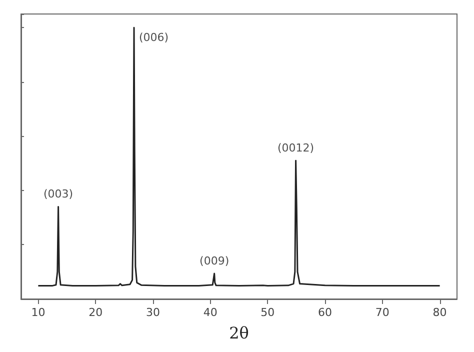  Describe the element at coordinates (267, 312) in the screenshot. I see `x-tick-label: 50` at that location.